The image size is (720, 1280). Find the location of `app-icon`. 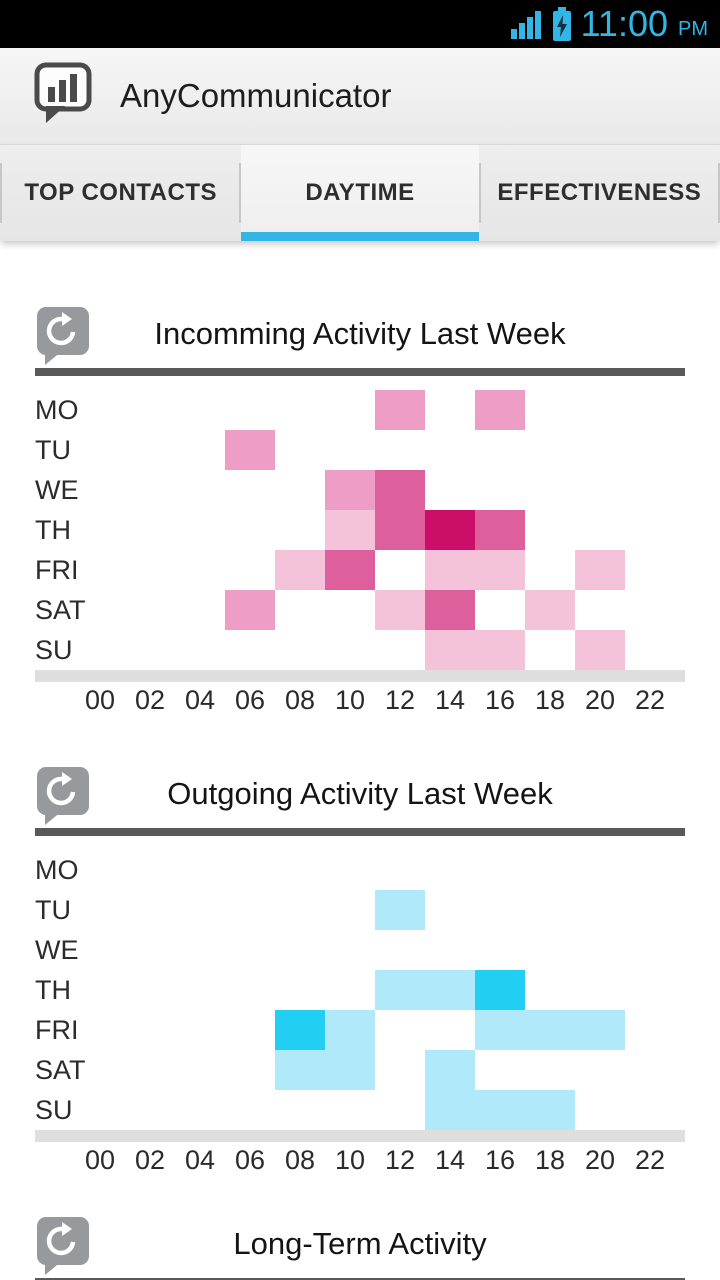

app-icon is located at coordinates (63, 96).